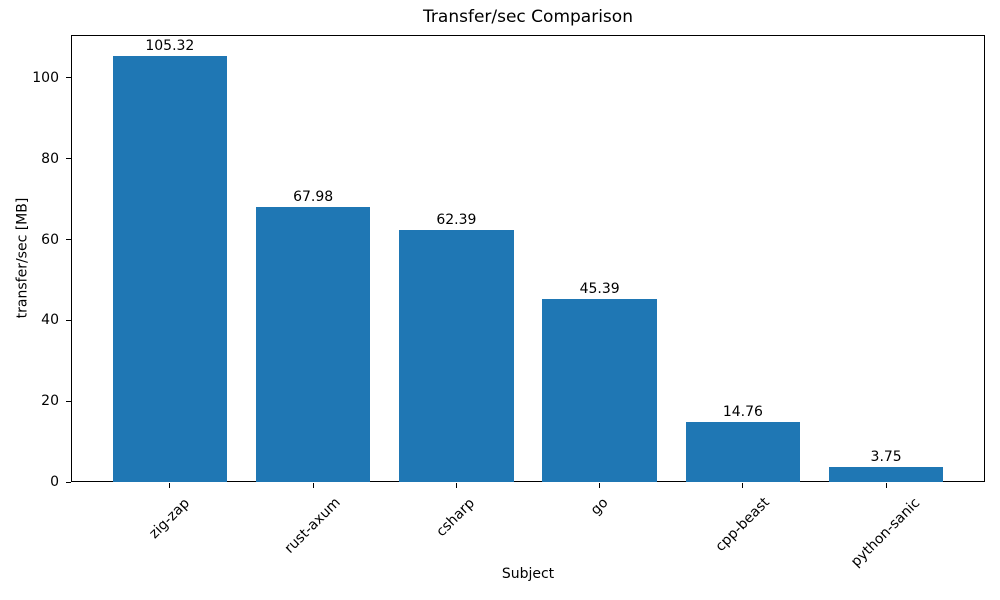  What do you see at coordinates (456, 517) in the screenshot?
I see `x-tick-label-csharp: csharp` at bounding box center [456, 517].